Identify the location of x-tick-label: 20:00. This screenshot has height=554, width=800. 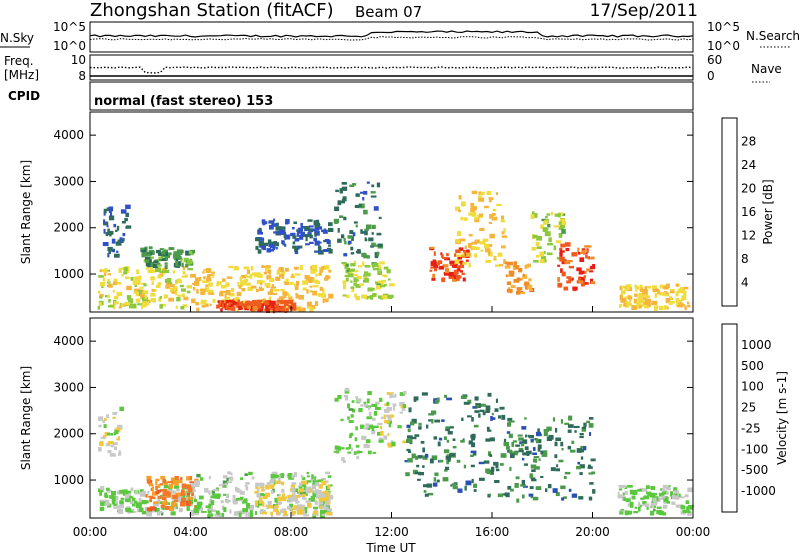
(592, 532).